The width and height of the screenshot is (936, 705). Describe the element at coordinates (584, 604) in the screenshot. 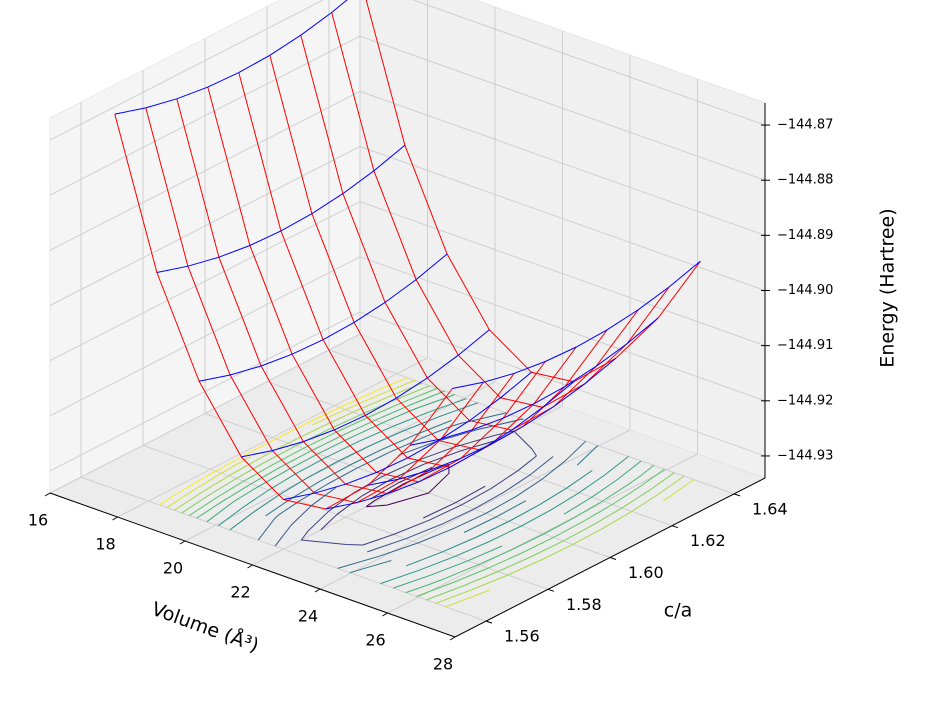

I see `y-tick-label: 1.58` at that location.